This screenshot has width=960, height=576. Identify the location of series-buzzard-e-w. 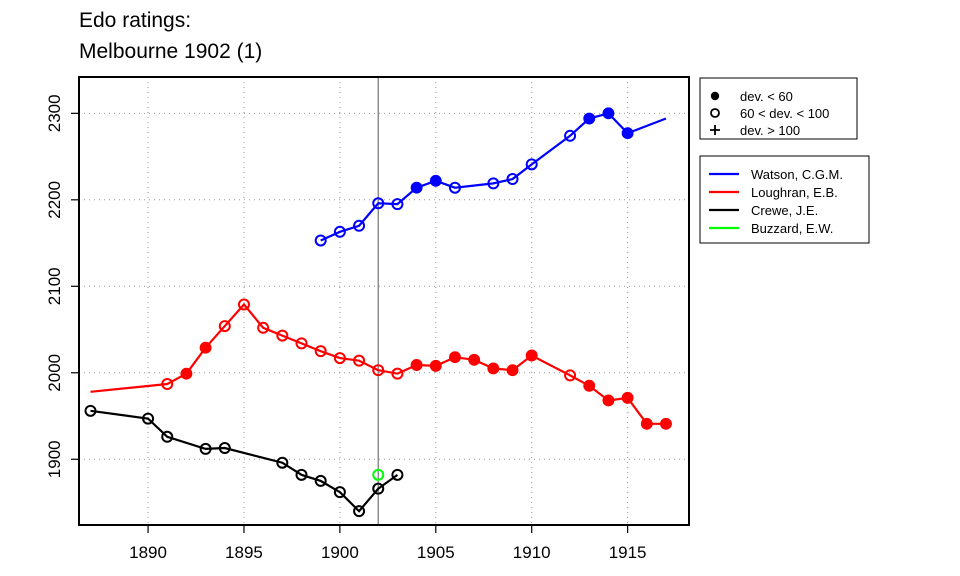
(378, 474).